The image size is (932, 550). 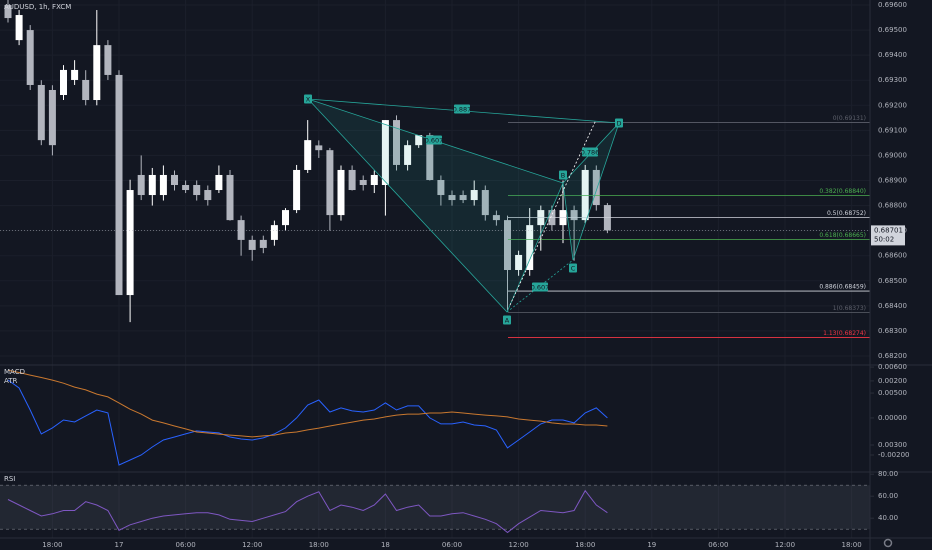 I want to click on y-tick-label: 40.00, so click(x=888, y=518).